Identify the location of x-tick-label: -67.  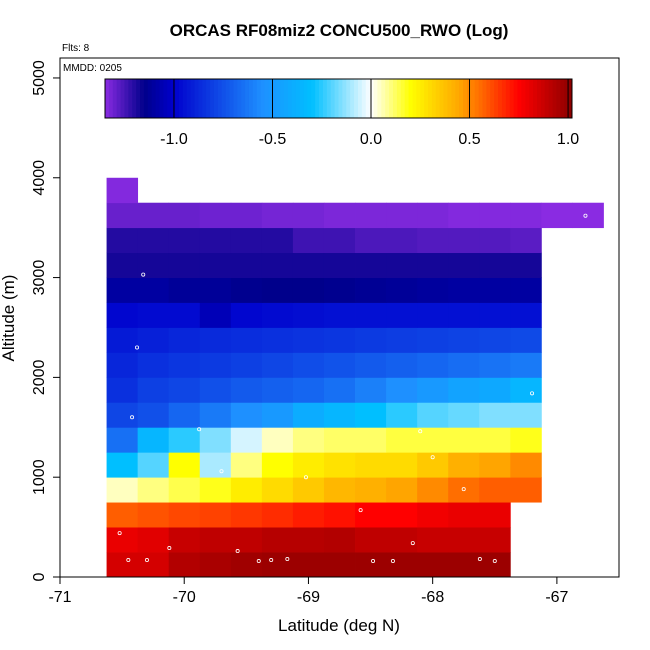
(556, 597).